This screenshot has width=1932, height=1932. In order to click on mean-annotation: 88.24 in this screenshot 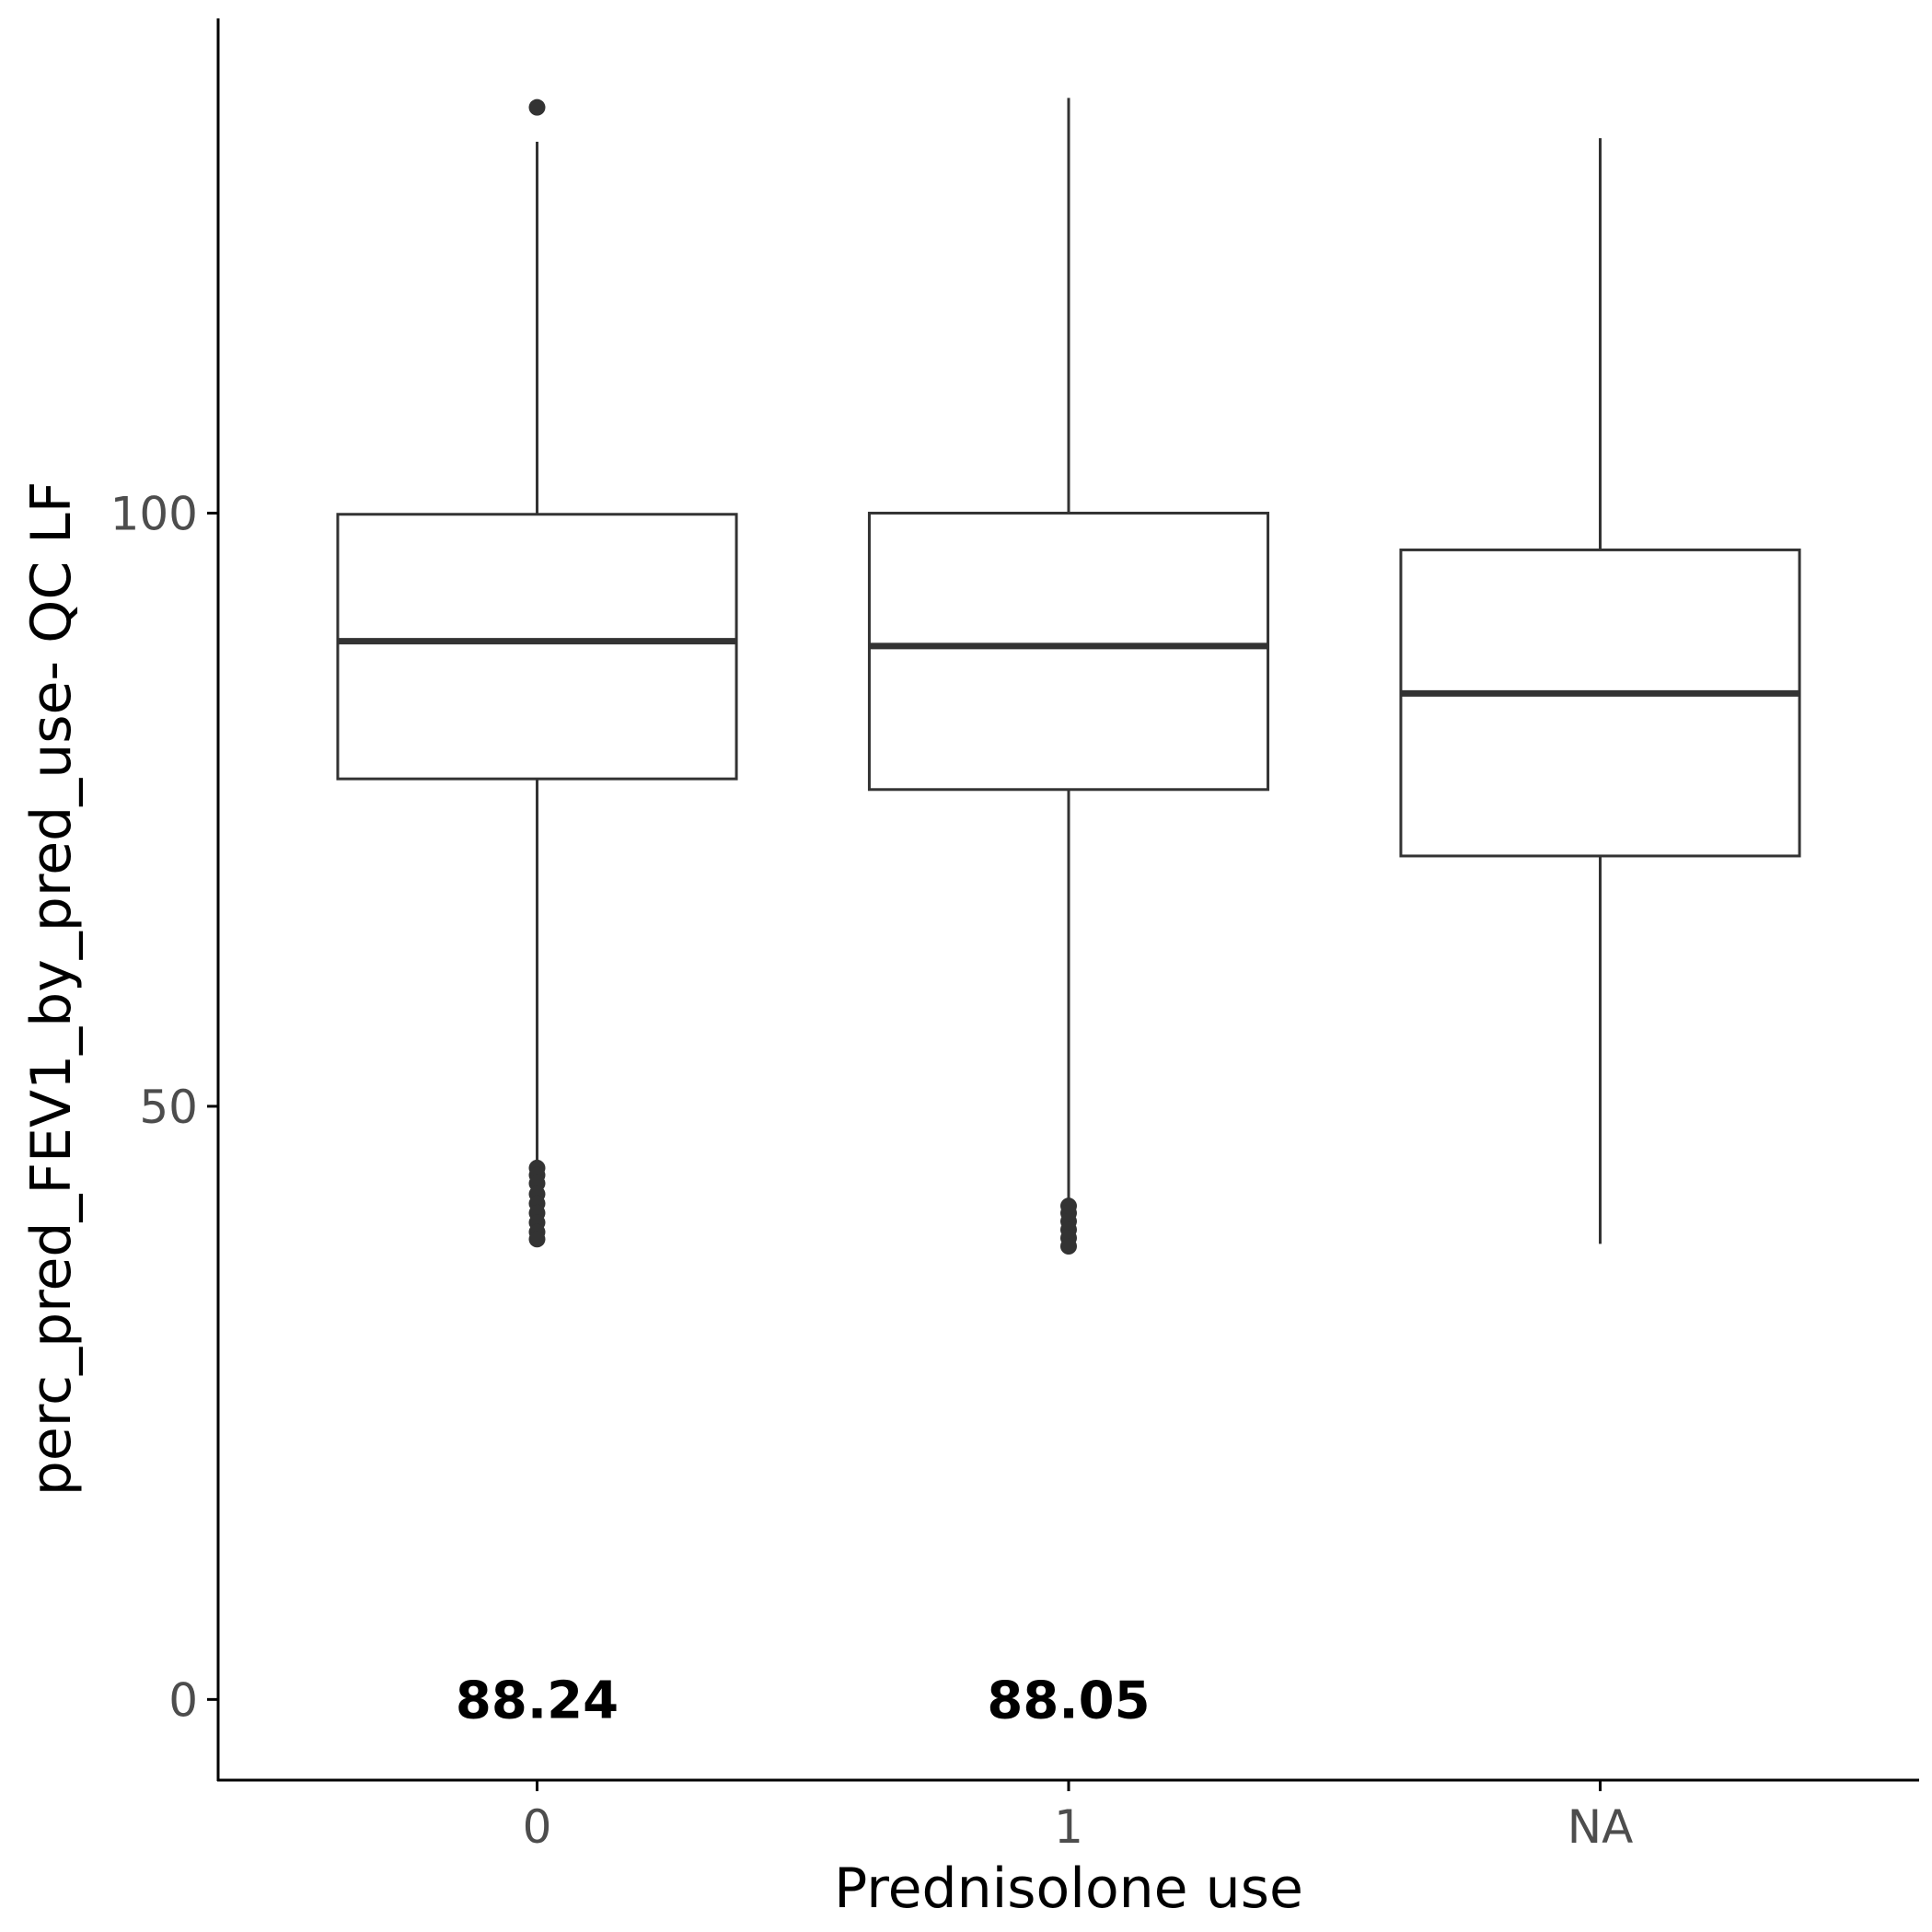, I will do `click(537, 1701)`.